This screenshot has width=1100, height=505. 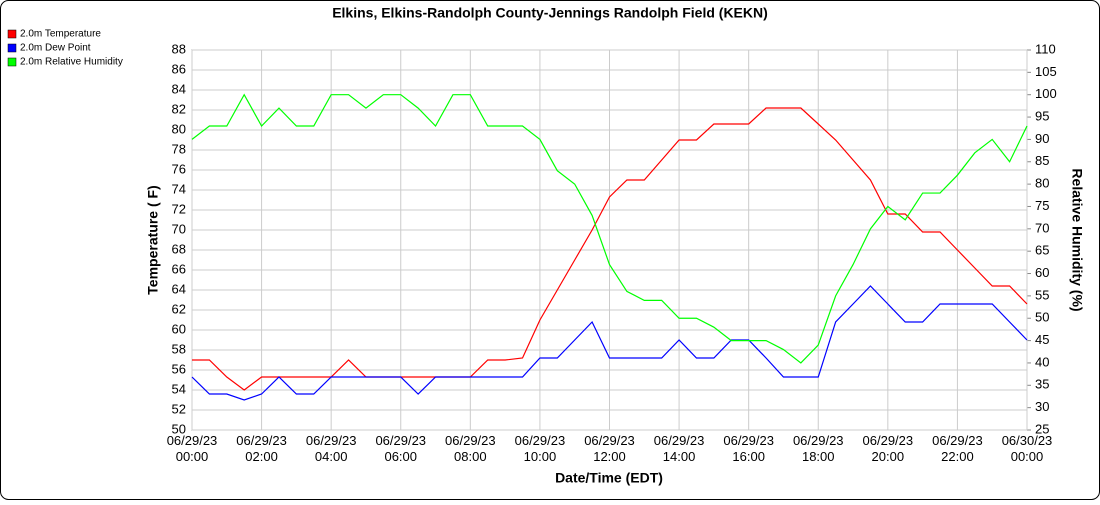 What do you see at coordinates (1042, 227) in the screenshot?
I see `y2-tick-label: 70` at bounding box center [1042, 227].